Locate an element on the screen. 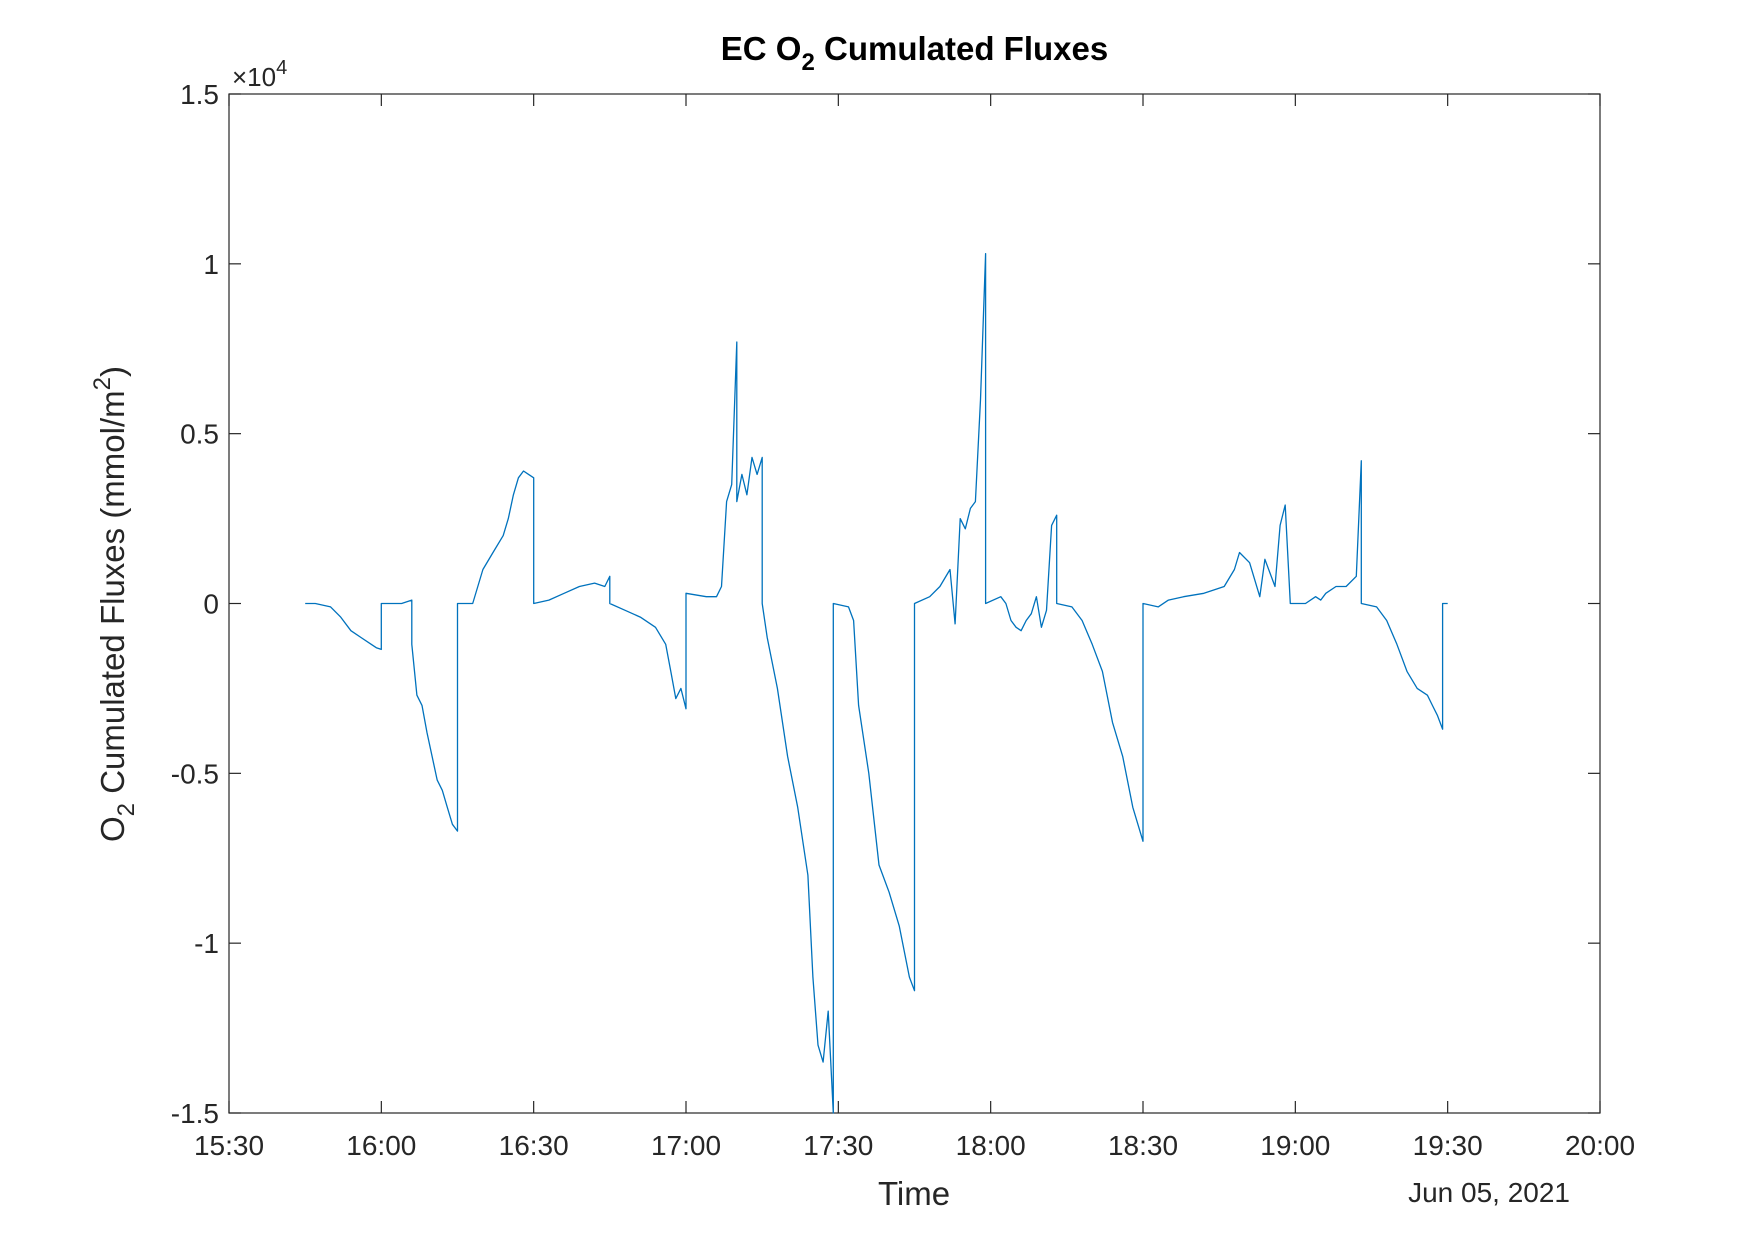 The image size is (1754, 1240). x-axis-label: Time is located at coordinates (914, 1193).